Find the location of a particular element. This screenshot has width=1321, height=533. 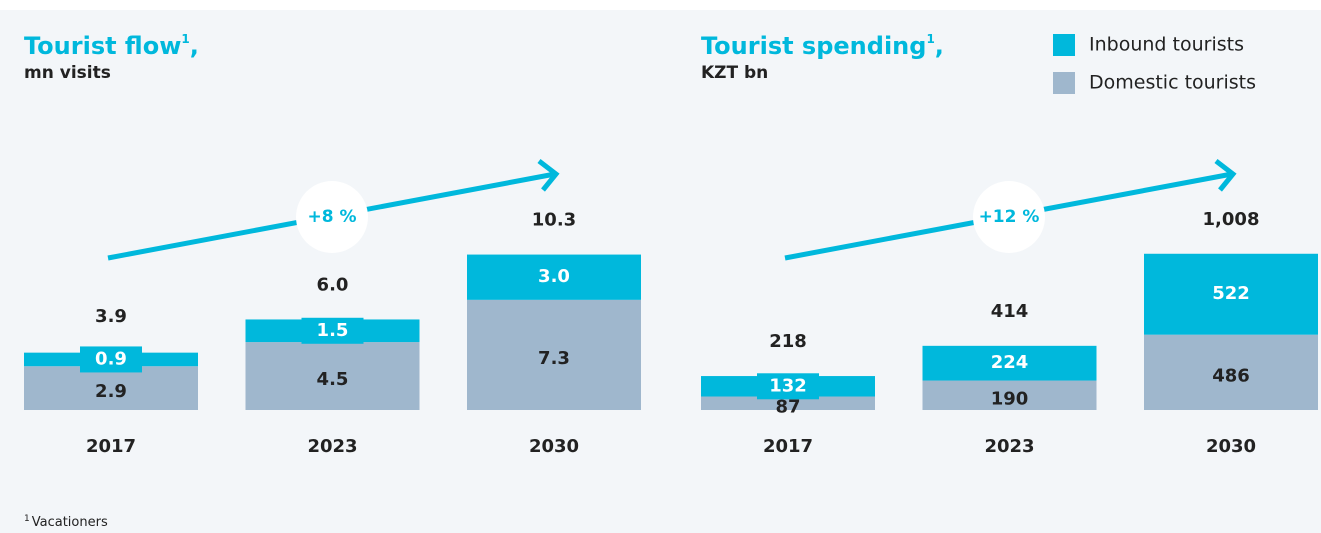

value-label: 132 is located at coordinates (788, 385).